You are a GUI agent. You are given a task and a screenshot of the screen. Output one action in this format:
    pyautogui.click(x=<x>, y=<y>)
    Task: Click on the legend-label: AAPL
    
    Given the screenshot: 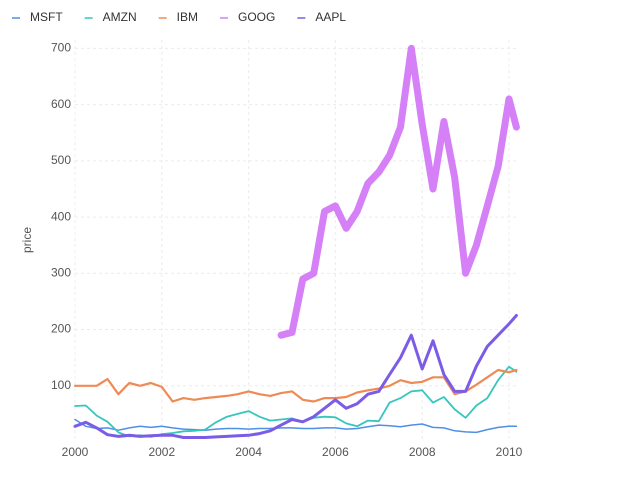 What is the action you would take?
    pyautogui.click(x=330, y=17)
    